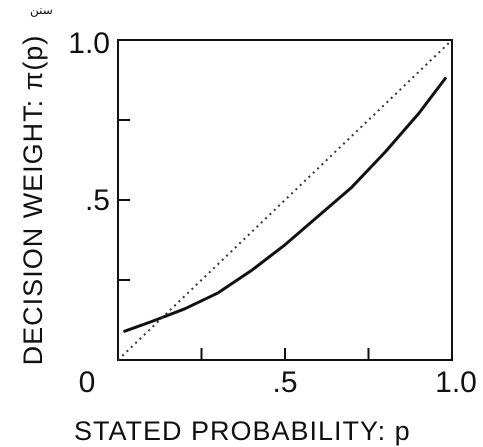  I want to click on x-tick-label-1.0: 1.0, so click(456, 382).